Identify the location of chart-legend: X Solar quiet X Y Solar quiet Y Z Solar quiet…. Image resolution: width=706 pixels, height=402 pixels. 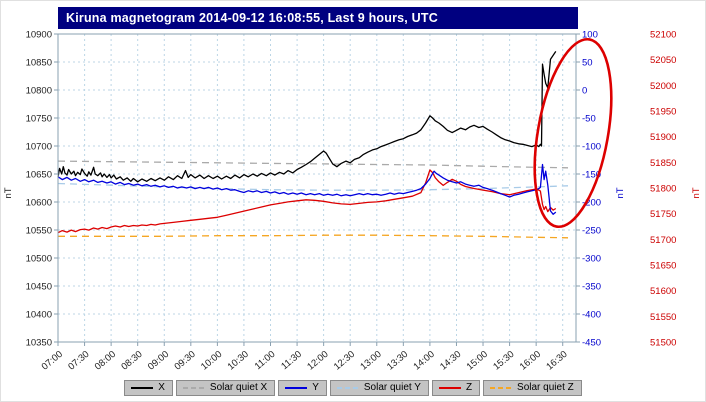
(353, 388).